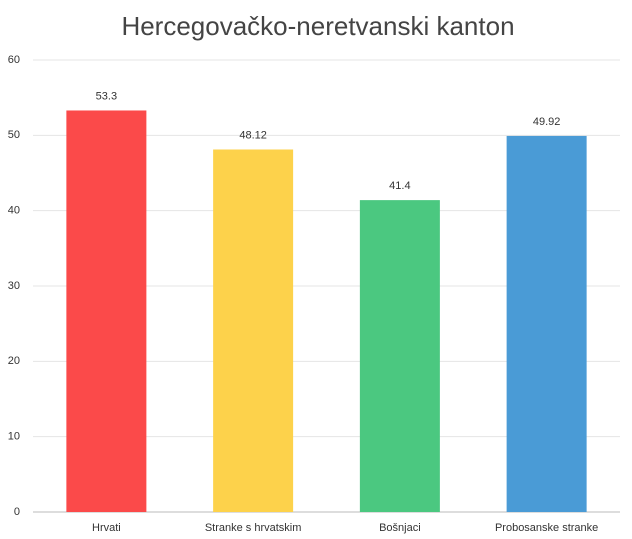 The width and height of the screenshot is (632, 539). Describe the element at coordinates (14, 437) in the screenshot. I see `y-tick-label: 10` at that location.